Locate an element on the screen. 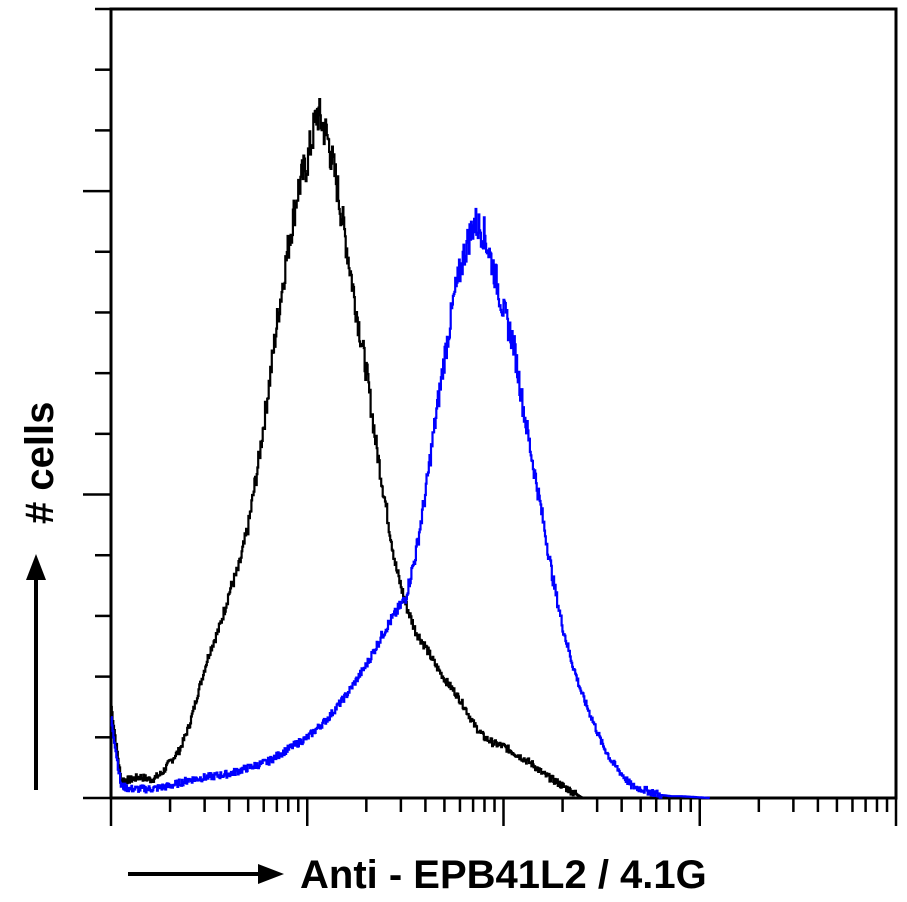 Image resolution: width=907 pixels, height=902 pixels. x-axis-ticks is located at coordinates (503, 812).